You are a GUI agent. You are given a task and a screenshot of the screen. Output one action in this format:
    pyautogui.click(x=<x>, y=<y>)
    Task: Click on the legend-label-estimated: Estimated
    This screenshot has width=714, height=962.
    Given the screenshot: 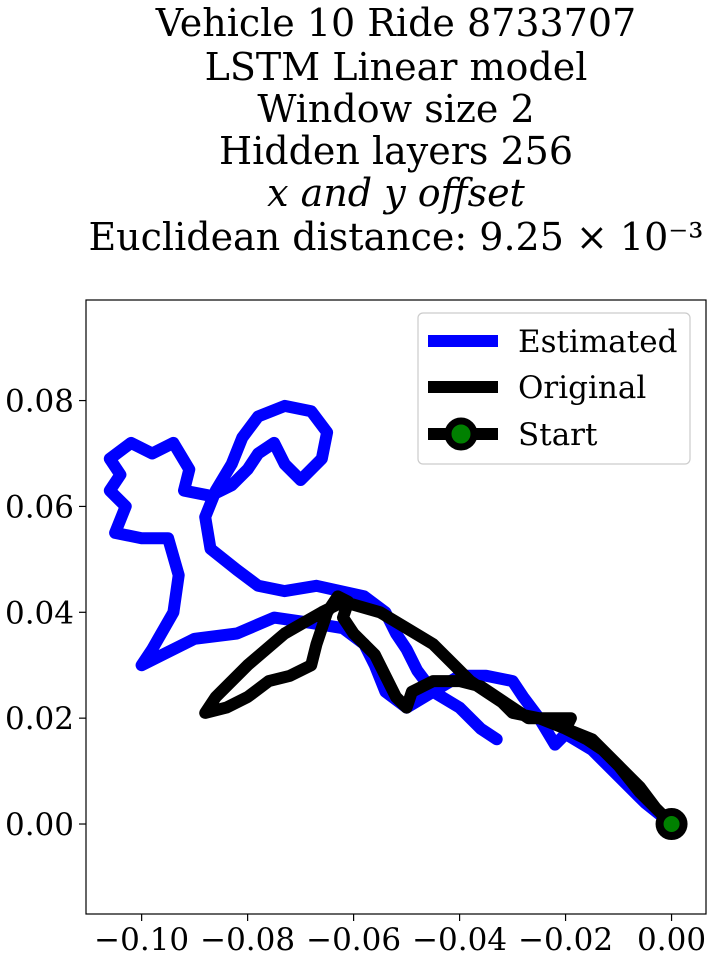 What is the action you would take?
    pyautogui.click(x=597, y=342)
    